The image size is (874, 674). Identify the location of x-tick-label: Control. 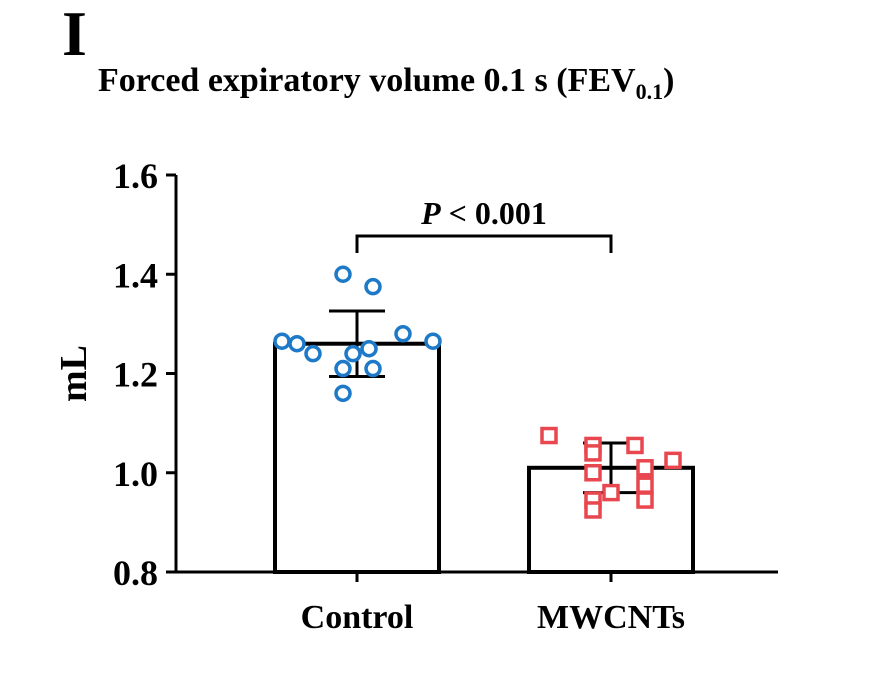
(357, 617).